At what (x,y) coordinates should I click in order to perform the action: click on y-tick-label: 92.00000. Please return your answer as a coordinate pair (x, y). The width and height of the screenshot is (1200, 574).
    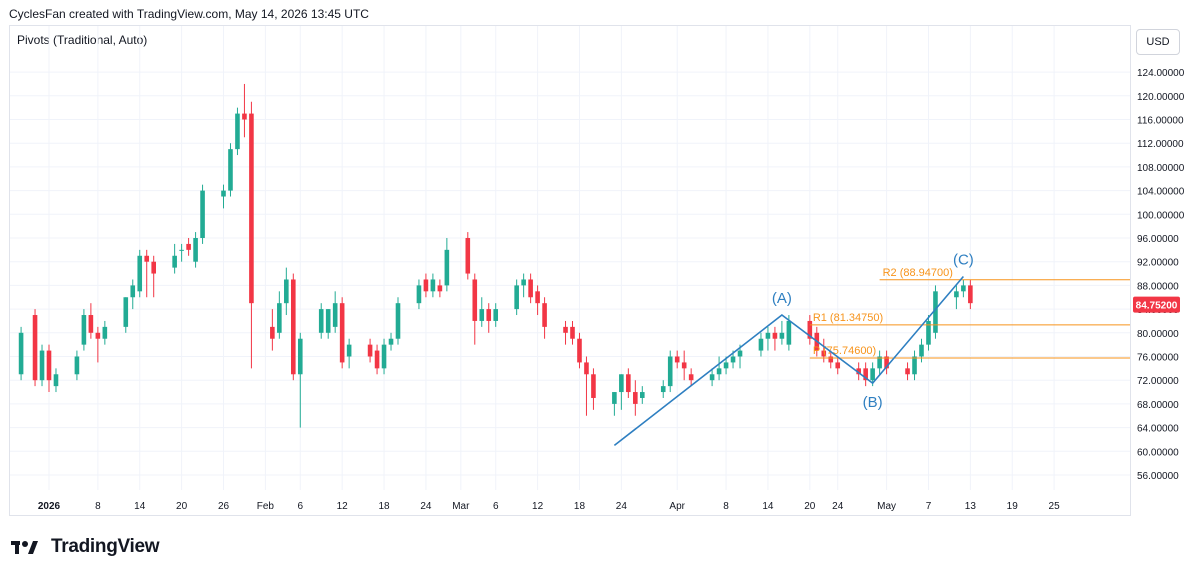
    Looking at the image, I should click on (1158, 263).